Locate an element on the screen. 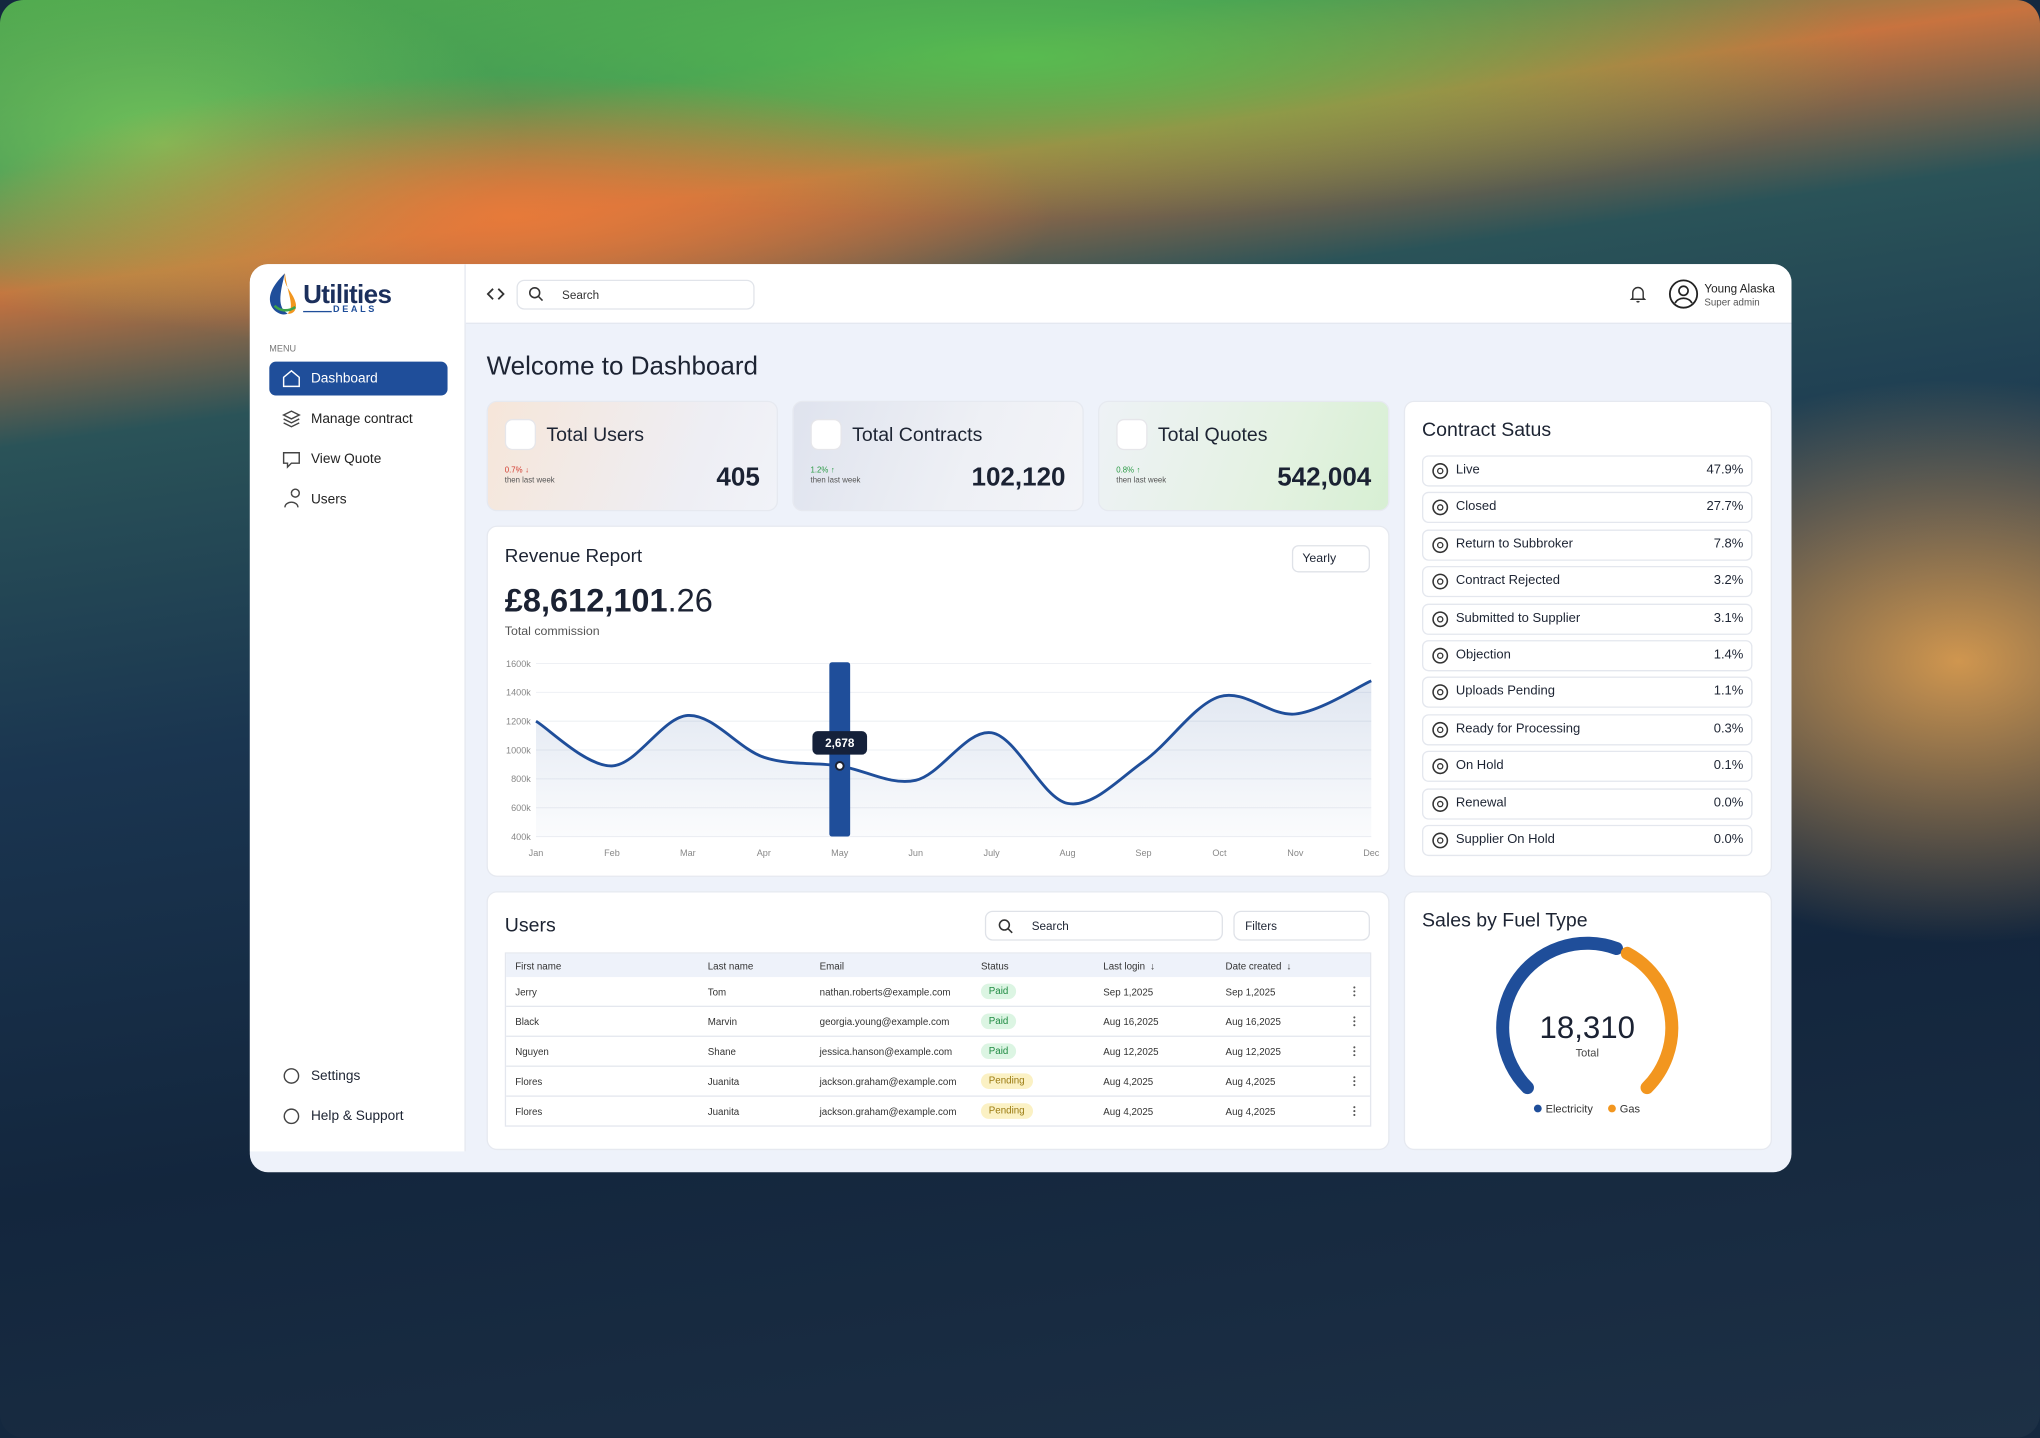 This screenshot has height=1438, width=2040. page-title: Welcome to Dashboard is located at coordinates (622, 367).